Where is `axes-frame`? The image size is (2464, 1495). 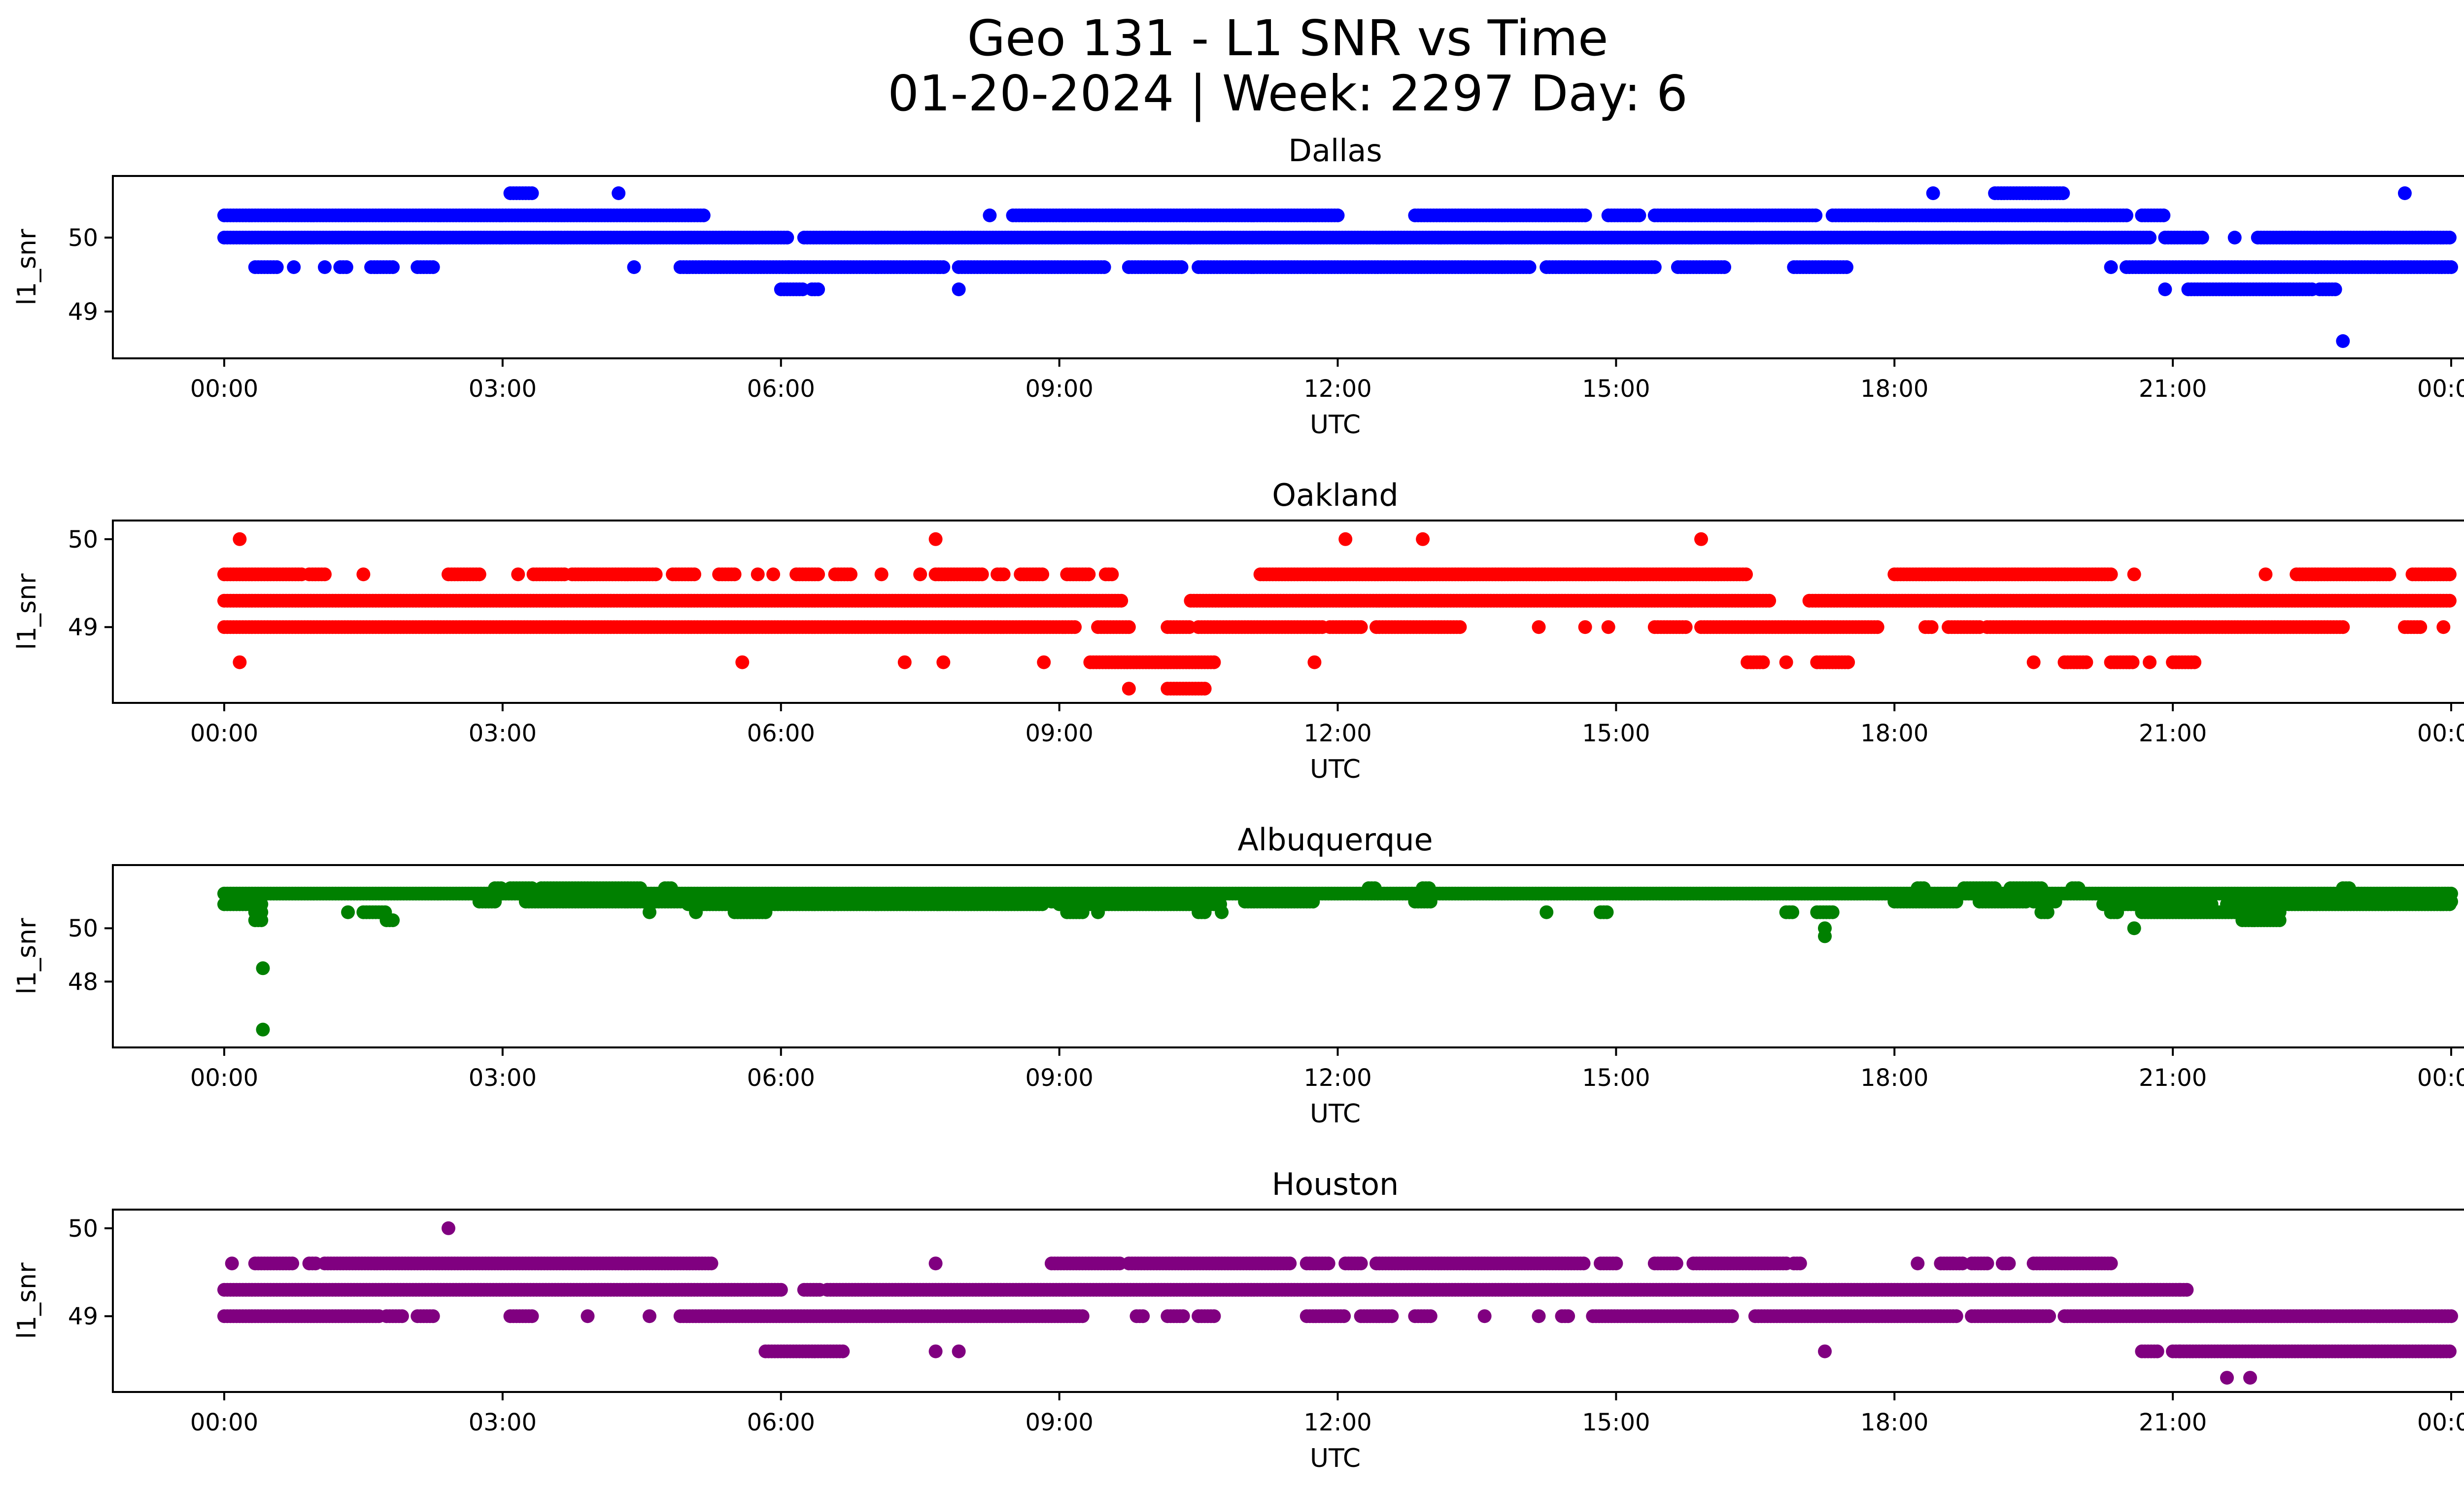 axes-frame is located at coordinates (1288, 612).